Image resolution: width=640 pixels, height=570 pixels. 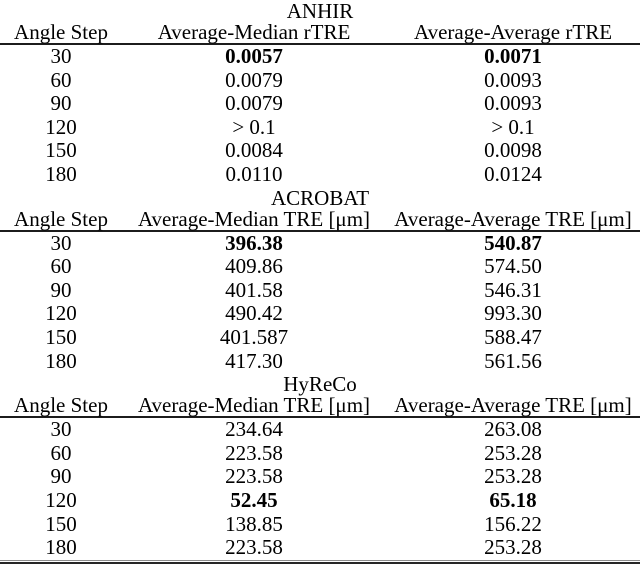 What do you see at coordinates (254, 242) in the screenshot?
I see `median-tre-cell: 396.38` at bounding box center [254, 242].